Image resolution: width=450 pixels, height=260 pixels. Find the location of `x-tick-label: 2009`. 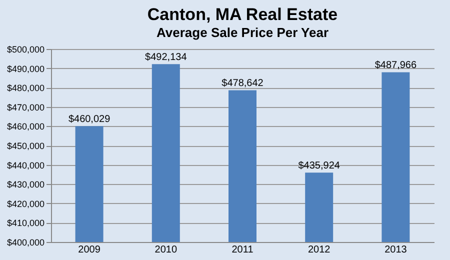

x-tick-label: 2009 is located at coordinates (89, 250).